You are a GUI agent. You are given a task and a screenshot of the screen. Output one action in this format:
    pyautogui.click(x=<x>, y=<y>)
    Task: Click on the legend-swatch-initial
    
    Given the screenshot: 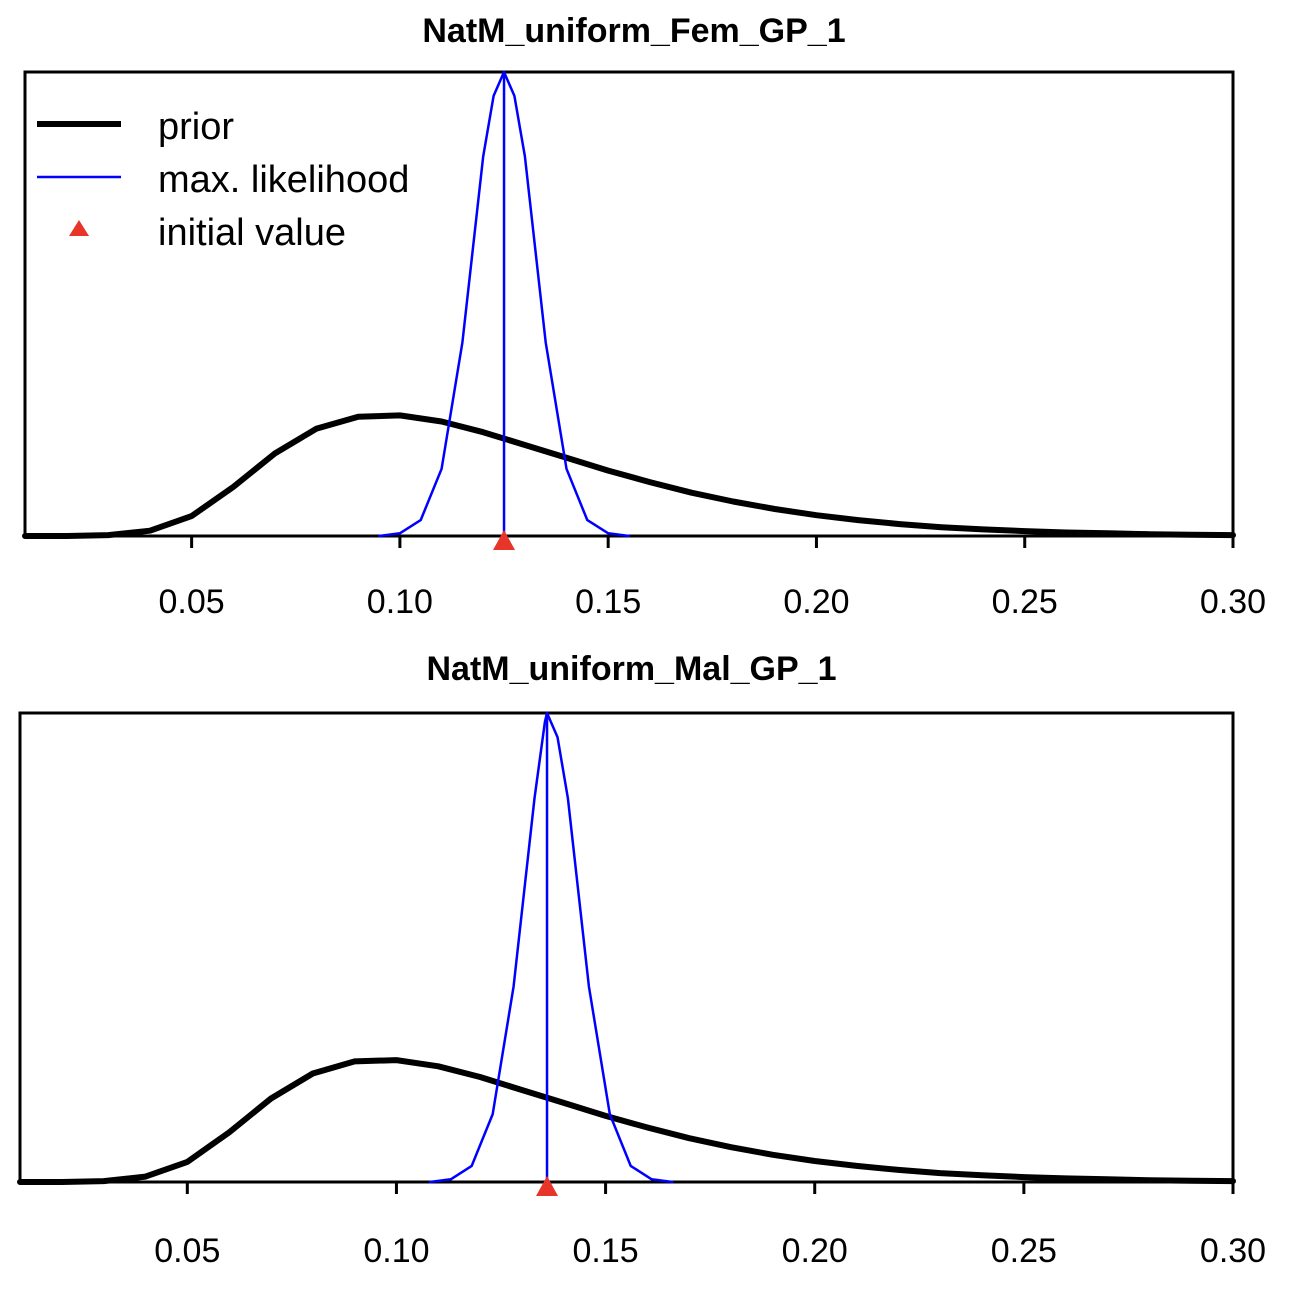 What is the action you would take?
    pyautogui.click(x=79, y=228)
    